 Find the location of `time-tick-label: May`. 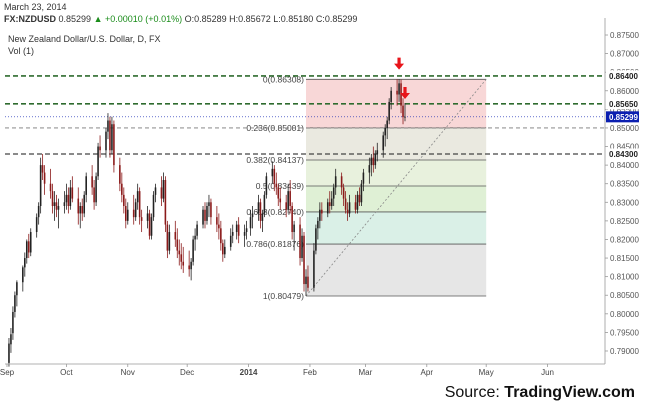

time-tick-label: May is located at coordinates (486, 372).